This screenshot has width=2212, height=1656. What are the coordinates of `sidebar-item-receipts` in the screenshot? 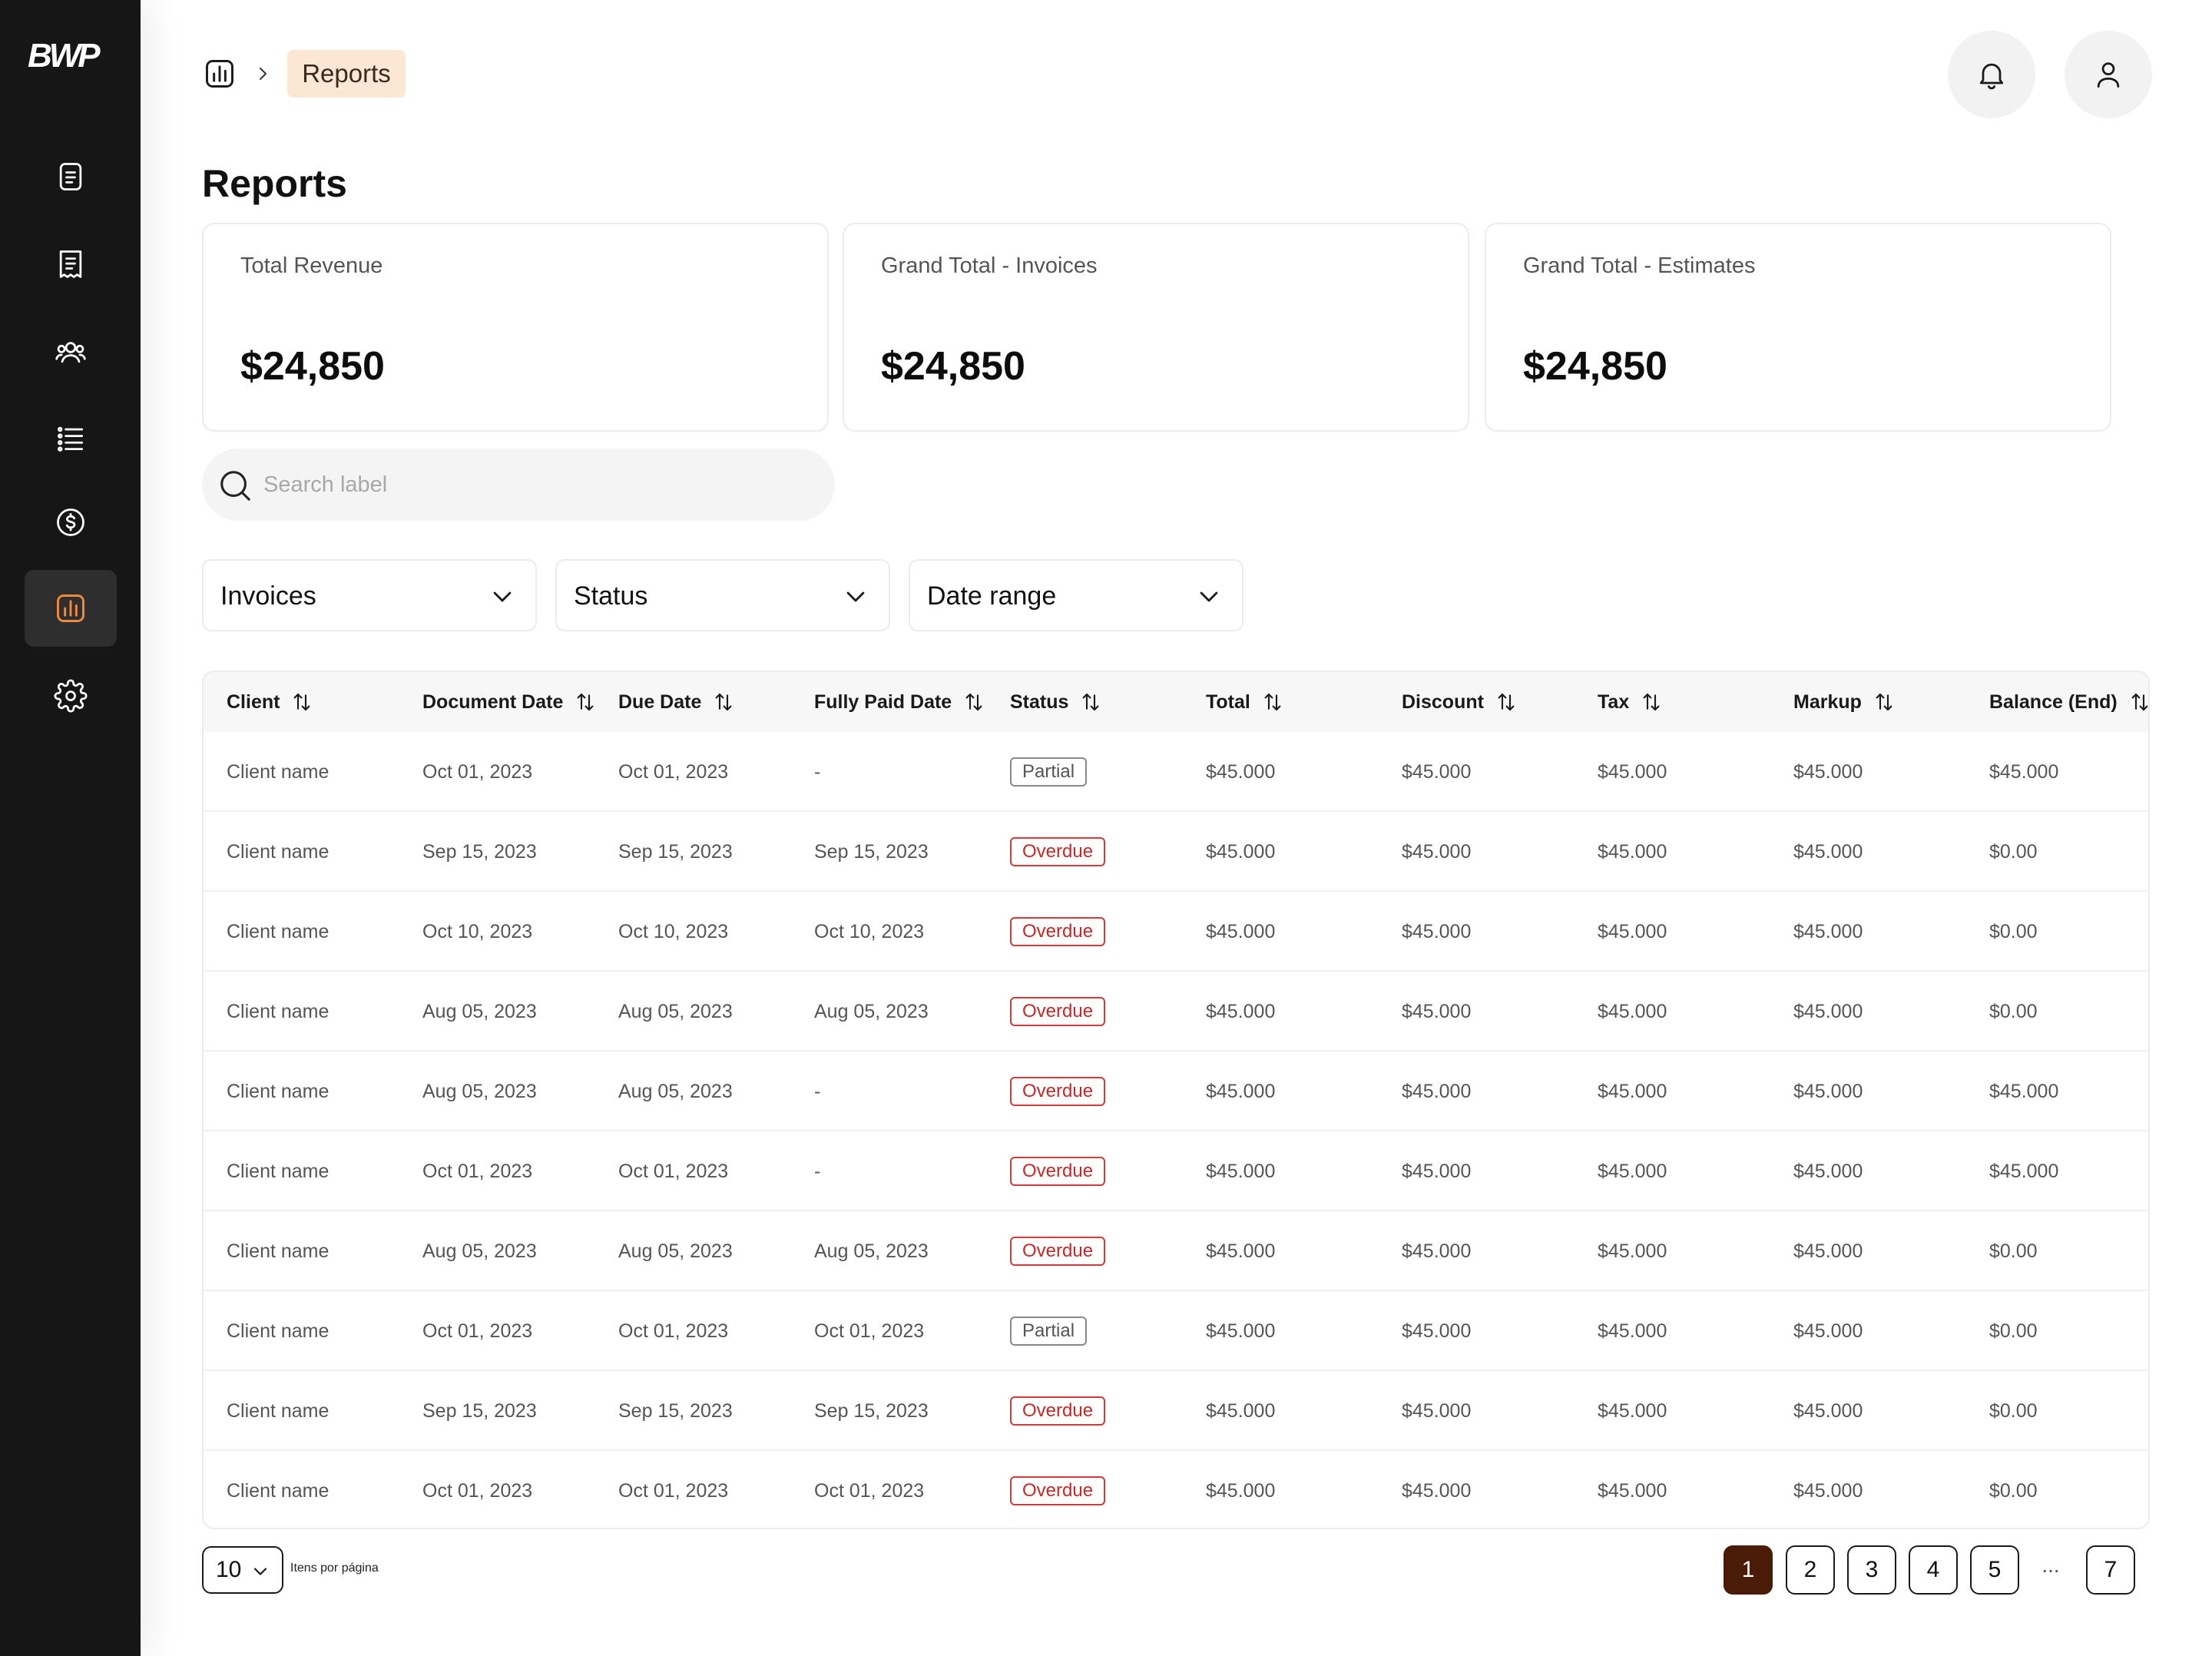 It's located at (71, 264).